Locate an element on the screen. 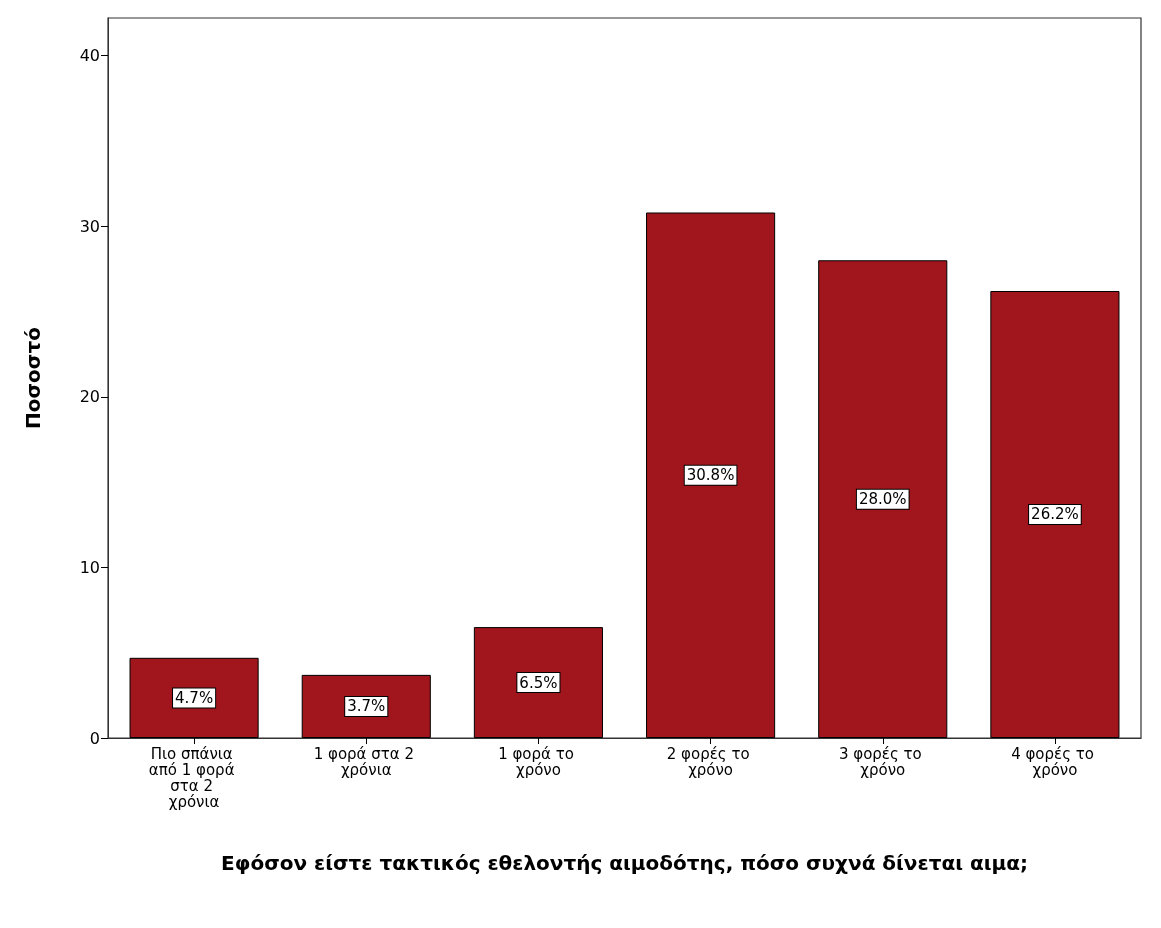 This screenshot has width=1161, height=928. y-axis-title: Ποσοστό is located at coordinates (33, 378).